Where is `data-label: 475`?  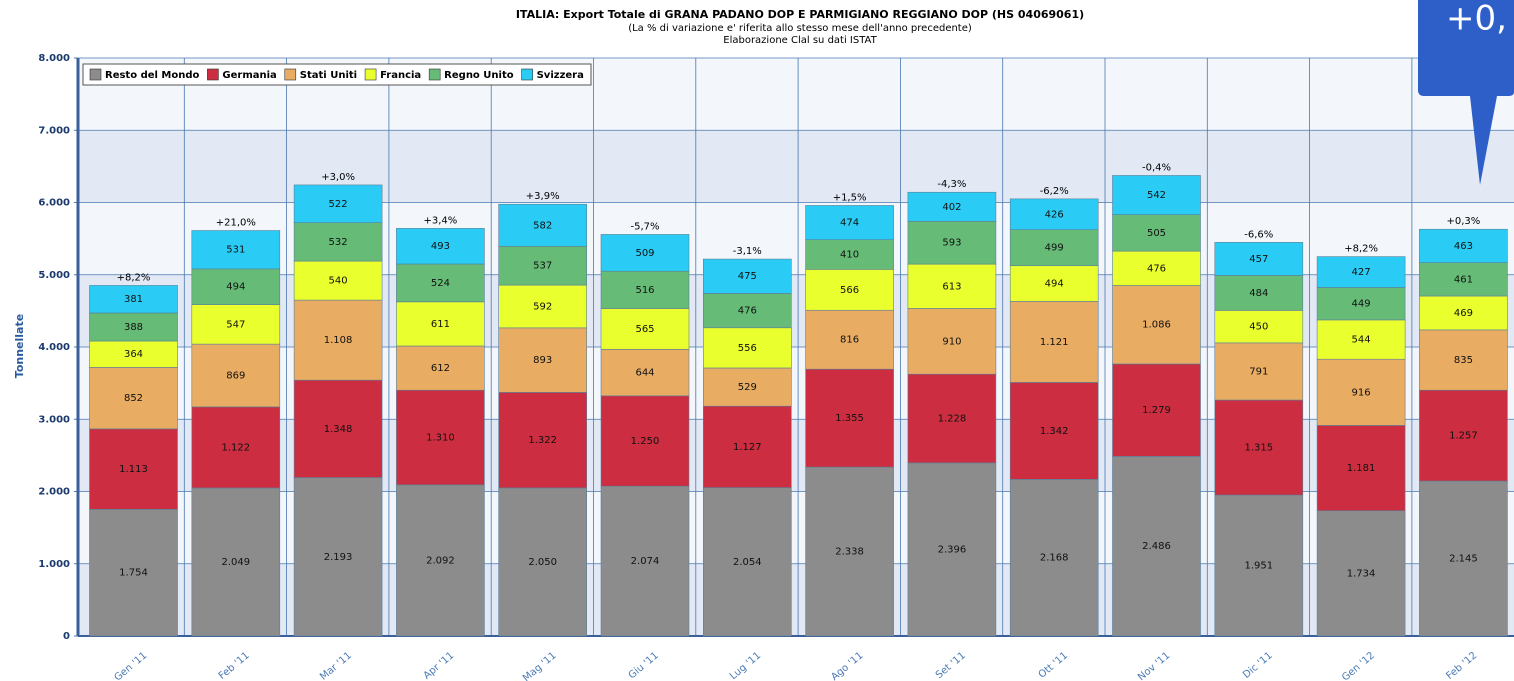 data-label: 475 is located at coordinates (747, 276).